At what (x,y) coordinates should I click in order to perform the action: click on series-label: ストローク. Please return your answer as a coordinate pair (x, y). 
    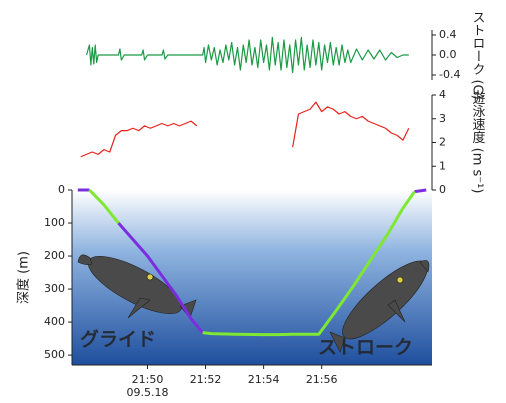
    Looking at the image, I should click on (365, 348).